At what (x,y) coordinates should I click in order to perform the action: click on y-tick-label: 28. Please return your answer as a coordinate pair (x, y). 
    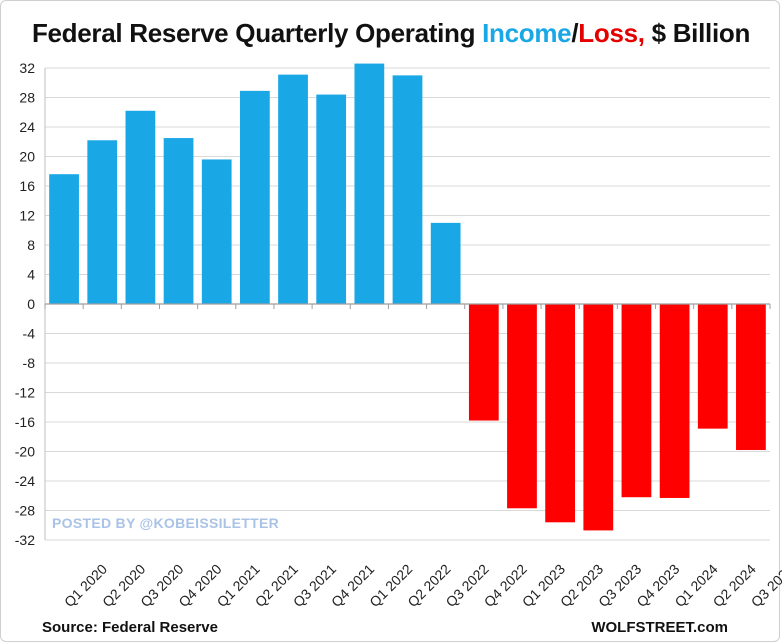
    Looking at the image, I should click on (27, 98).